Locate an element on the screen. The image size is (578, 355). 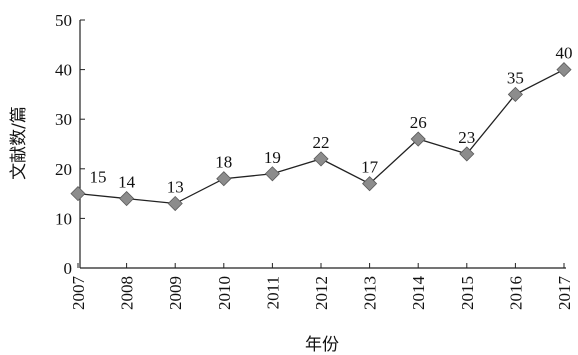
x-tick-label: 2013 is located at coordinates (370, 293).